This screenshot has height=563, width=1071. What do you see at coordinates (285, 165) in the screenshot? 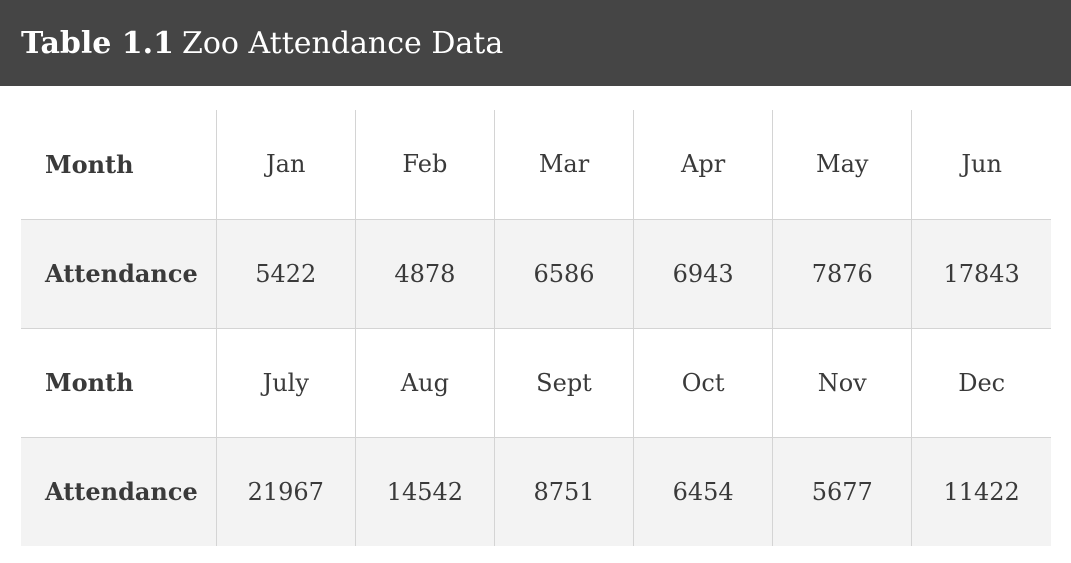
I see `month-cell: Jan` at bounding box center [285, 165].